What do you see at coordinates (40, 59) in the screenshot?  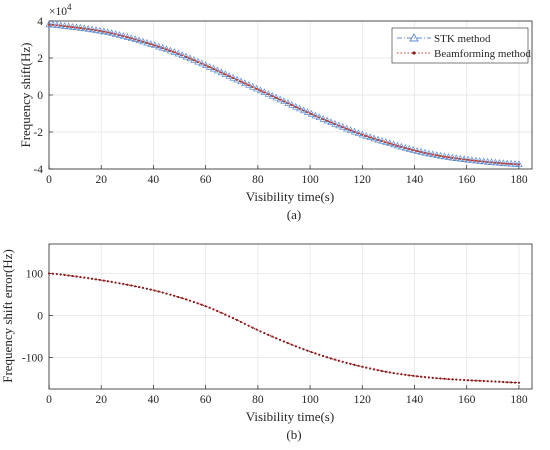 I see `chart-a-y-tick-label: 2` at bounding box center [40, 59].